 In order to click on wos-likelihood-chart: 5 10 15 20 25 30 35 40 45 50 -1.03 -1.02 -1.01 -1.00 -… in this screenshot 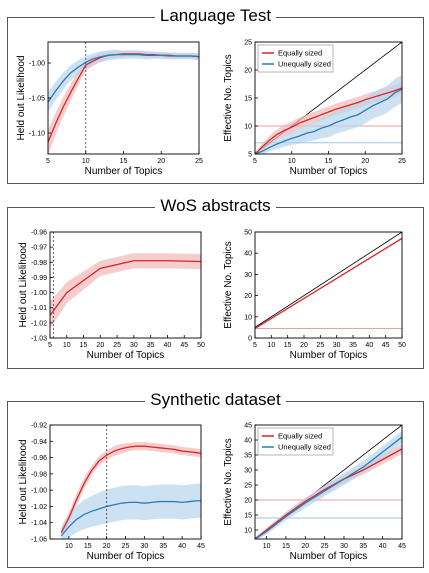, I will do `click(111, 296)`.